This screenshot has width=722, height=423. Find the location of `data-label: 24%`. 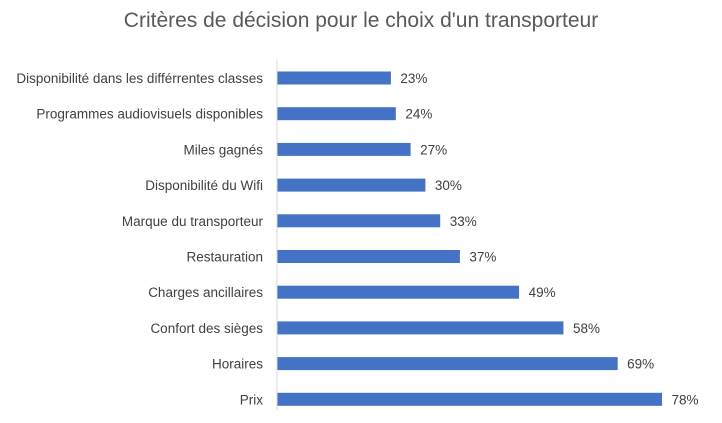

data-label: 24% is located at coordinates (418, 114).